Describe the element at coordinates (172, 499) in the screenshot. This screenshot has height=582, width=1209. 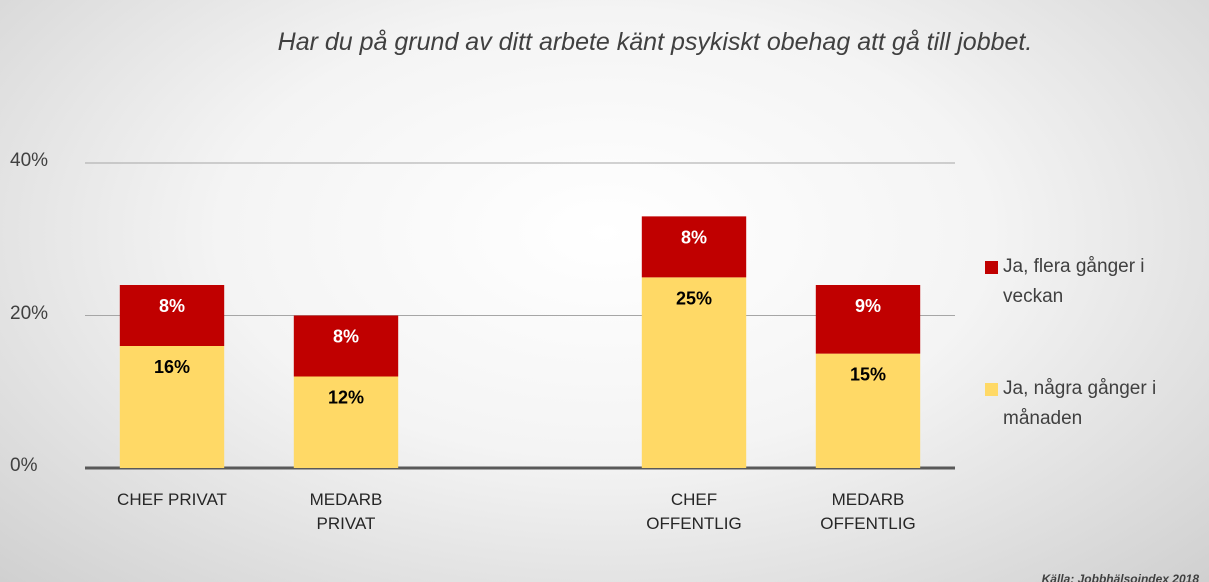
I see `x-tick-label: CHEF PRIVAT` at that location.